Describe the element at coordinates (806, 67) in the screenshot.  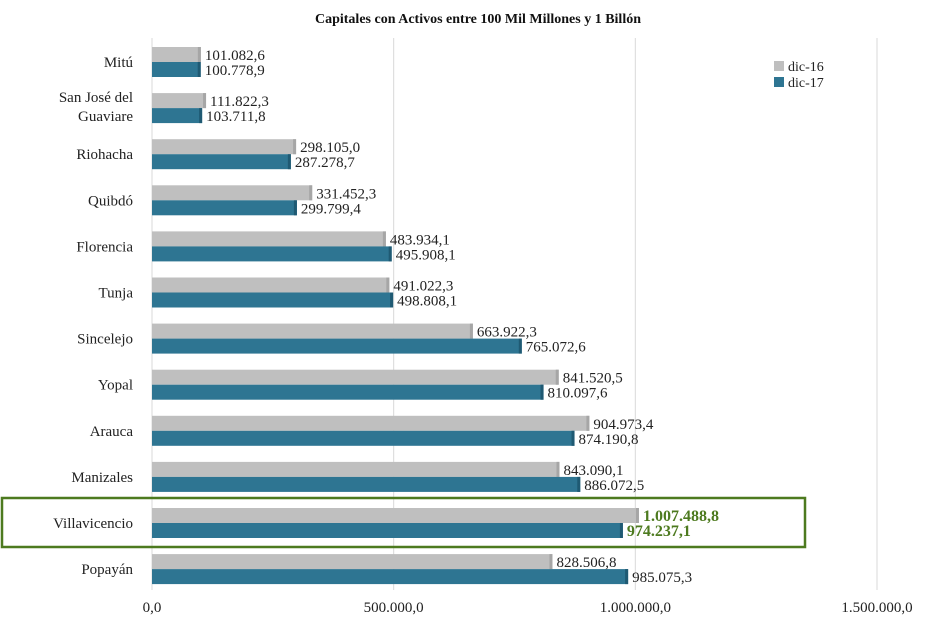
I see `legend-label-0: dic-16` at that location.